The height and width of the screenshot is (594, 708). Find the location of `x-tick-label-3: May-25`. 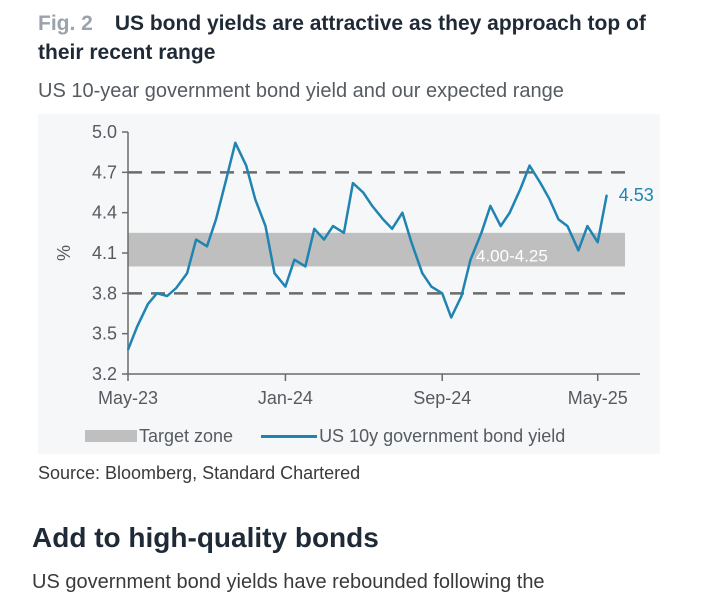

x-tick-label-3: May-25 is located at coordinates (598, 398).